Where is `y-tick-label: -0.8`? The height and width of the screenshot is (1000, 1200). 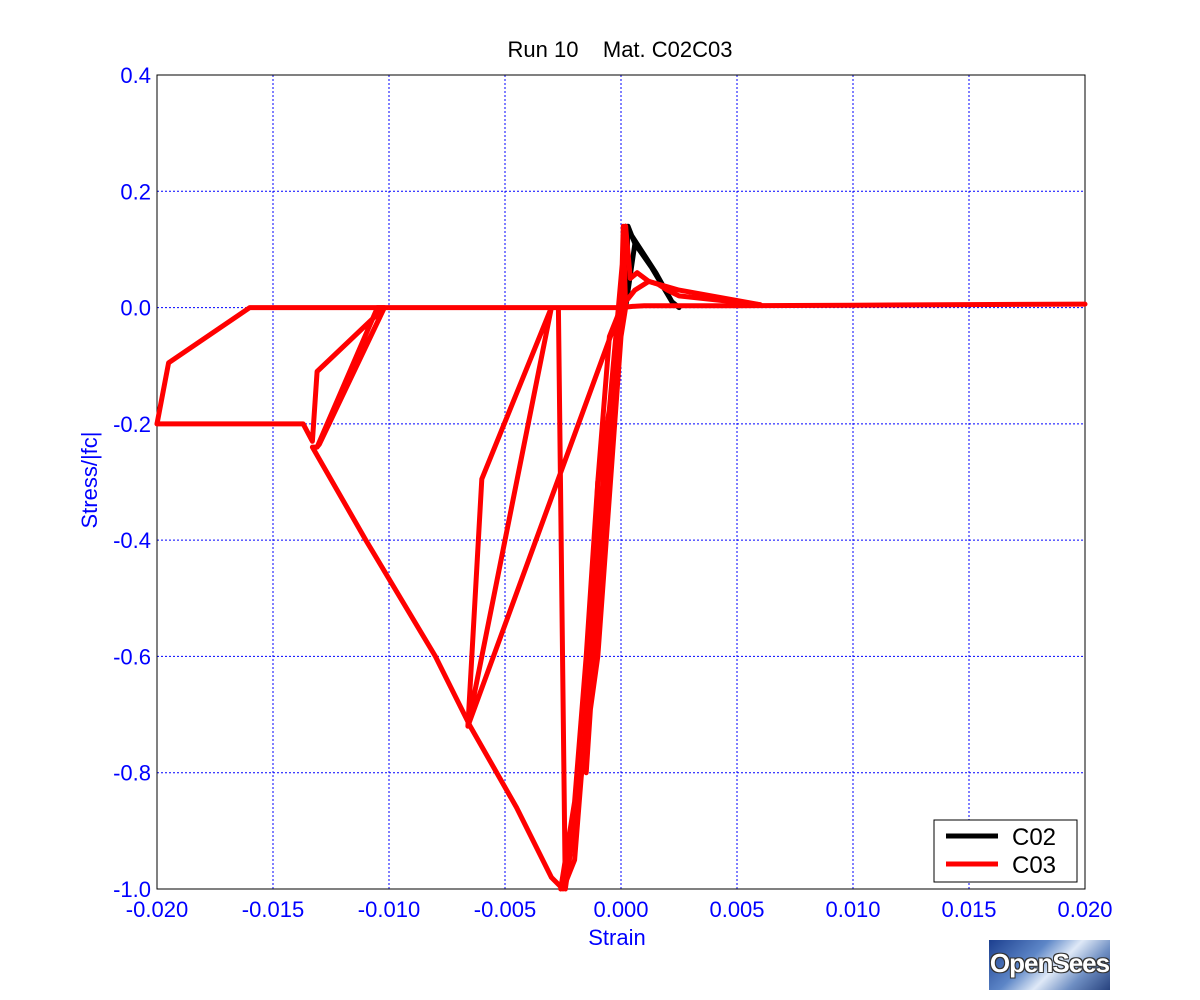 y-tick-label: -0.8 is located at coordinates (132, 773).